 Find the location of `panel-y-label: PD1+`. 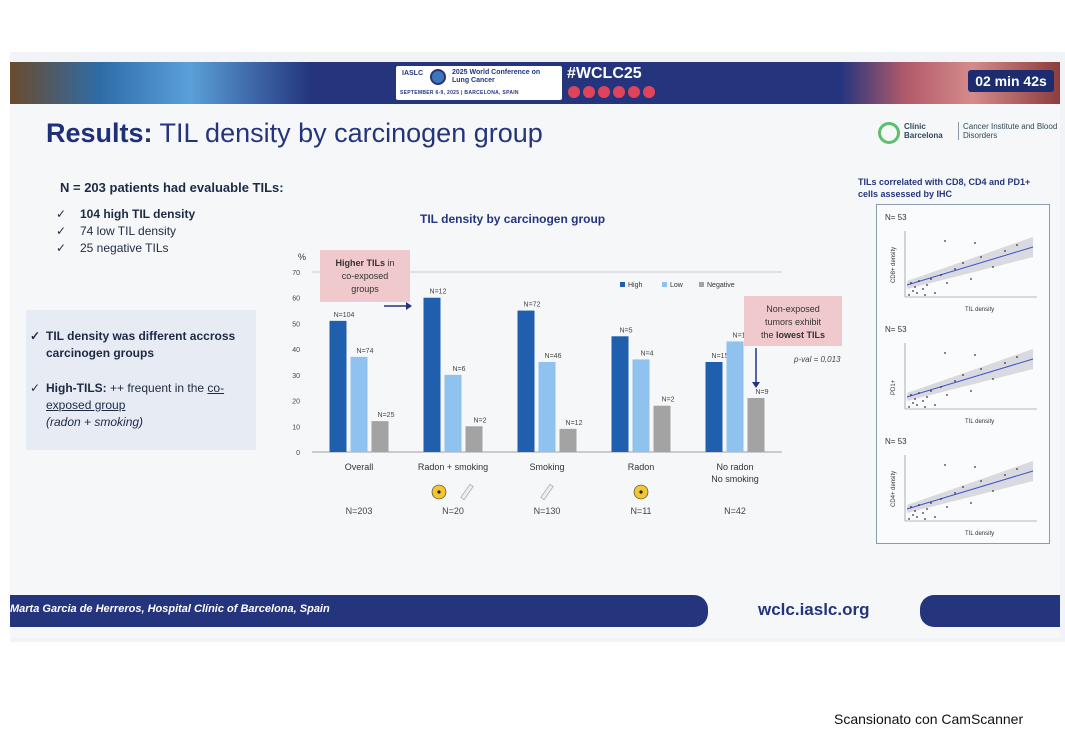

panel-y-label: PD1+ is located at coordinates (894, 387).